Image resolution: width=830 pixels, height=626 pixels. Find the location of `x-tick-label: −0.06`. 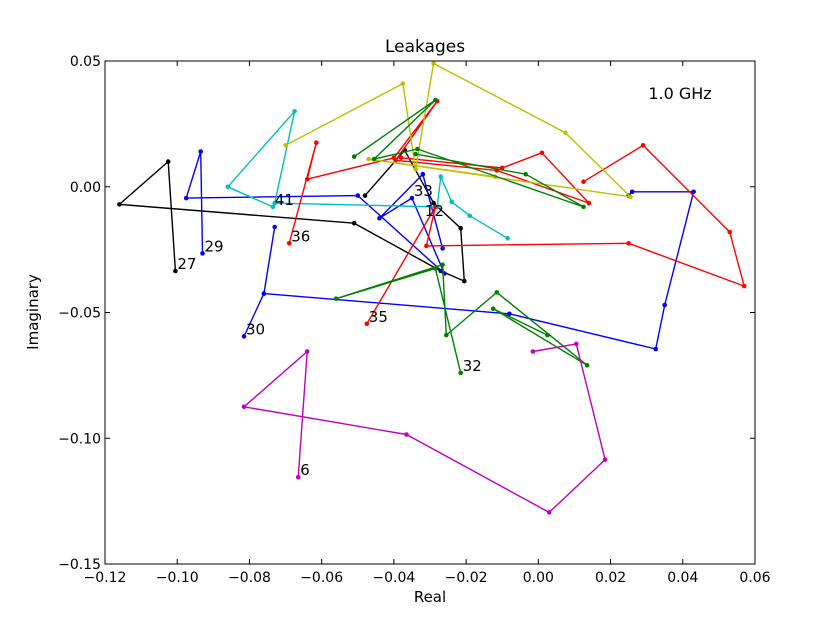

x-tick-label: −0.06 is located at coordinates (321, 578).